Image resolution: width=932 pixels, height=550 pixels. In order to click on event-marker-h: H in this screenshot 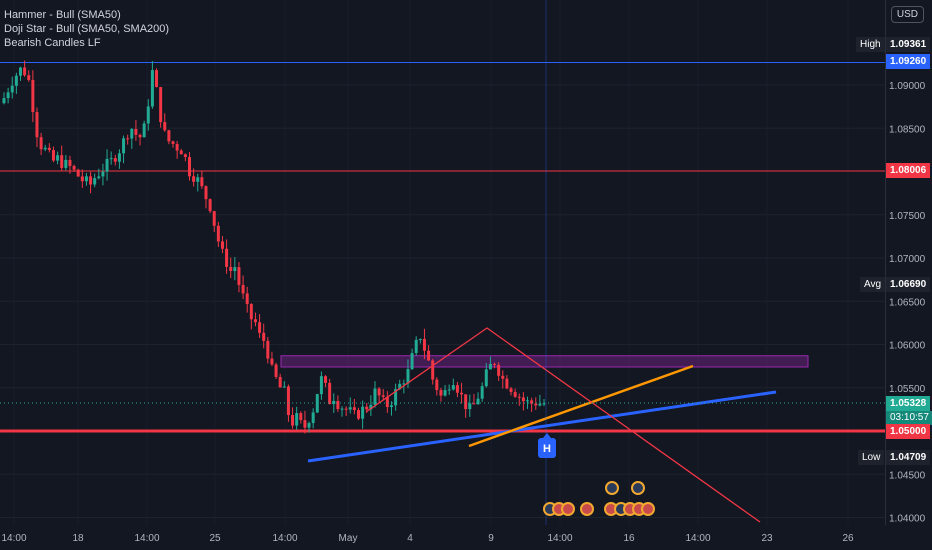, I will do `click(547, 445)`.